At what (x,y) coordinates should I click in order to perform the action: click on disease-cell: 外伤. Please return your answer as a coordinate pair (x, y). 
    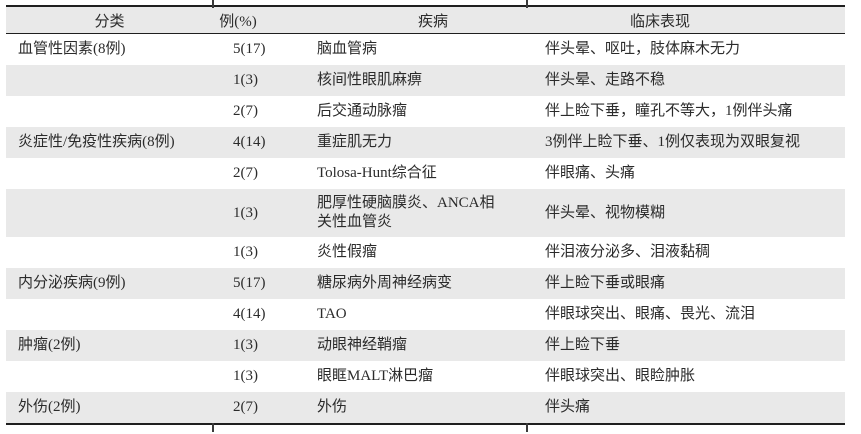
    Looking at the image, I should click on (332, 407).